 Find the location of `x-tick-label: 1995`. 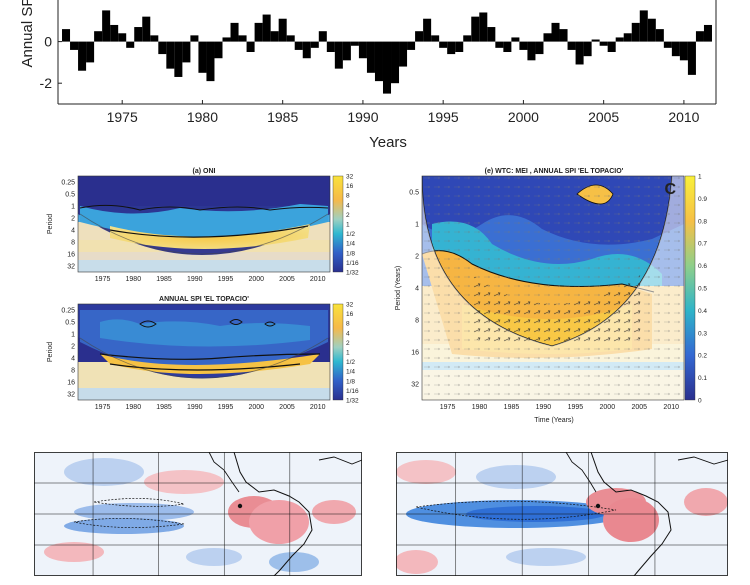

x-tick-label: 1995 is located at coordinates (576, 407).